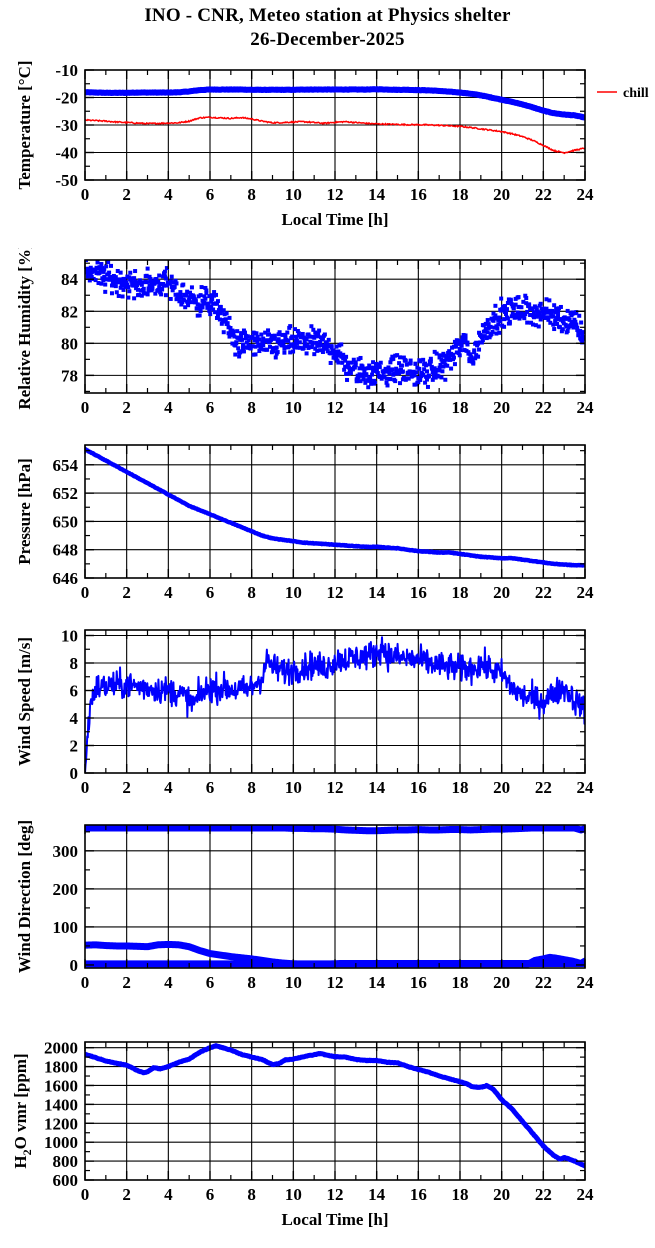  Describe the element at coordinates (66, 578) in the screenshot. I see `y-tick-label: 646` at that location.